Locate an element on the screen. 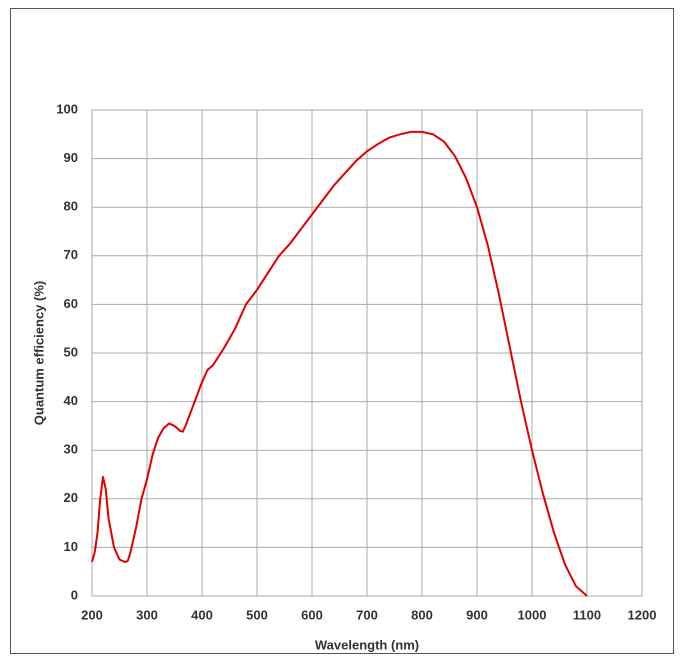  x-tick-label: 800 is located at coordinates (422, 614).